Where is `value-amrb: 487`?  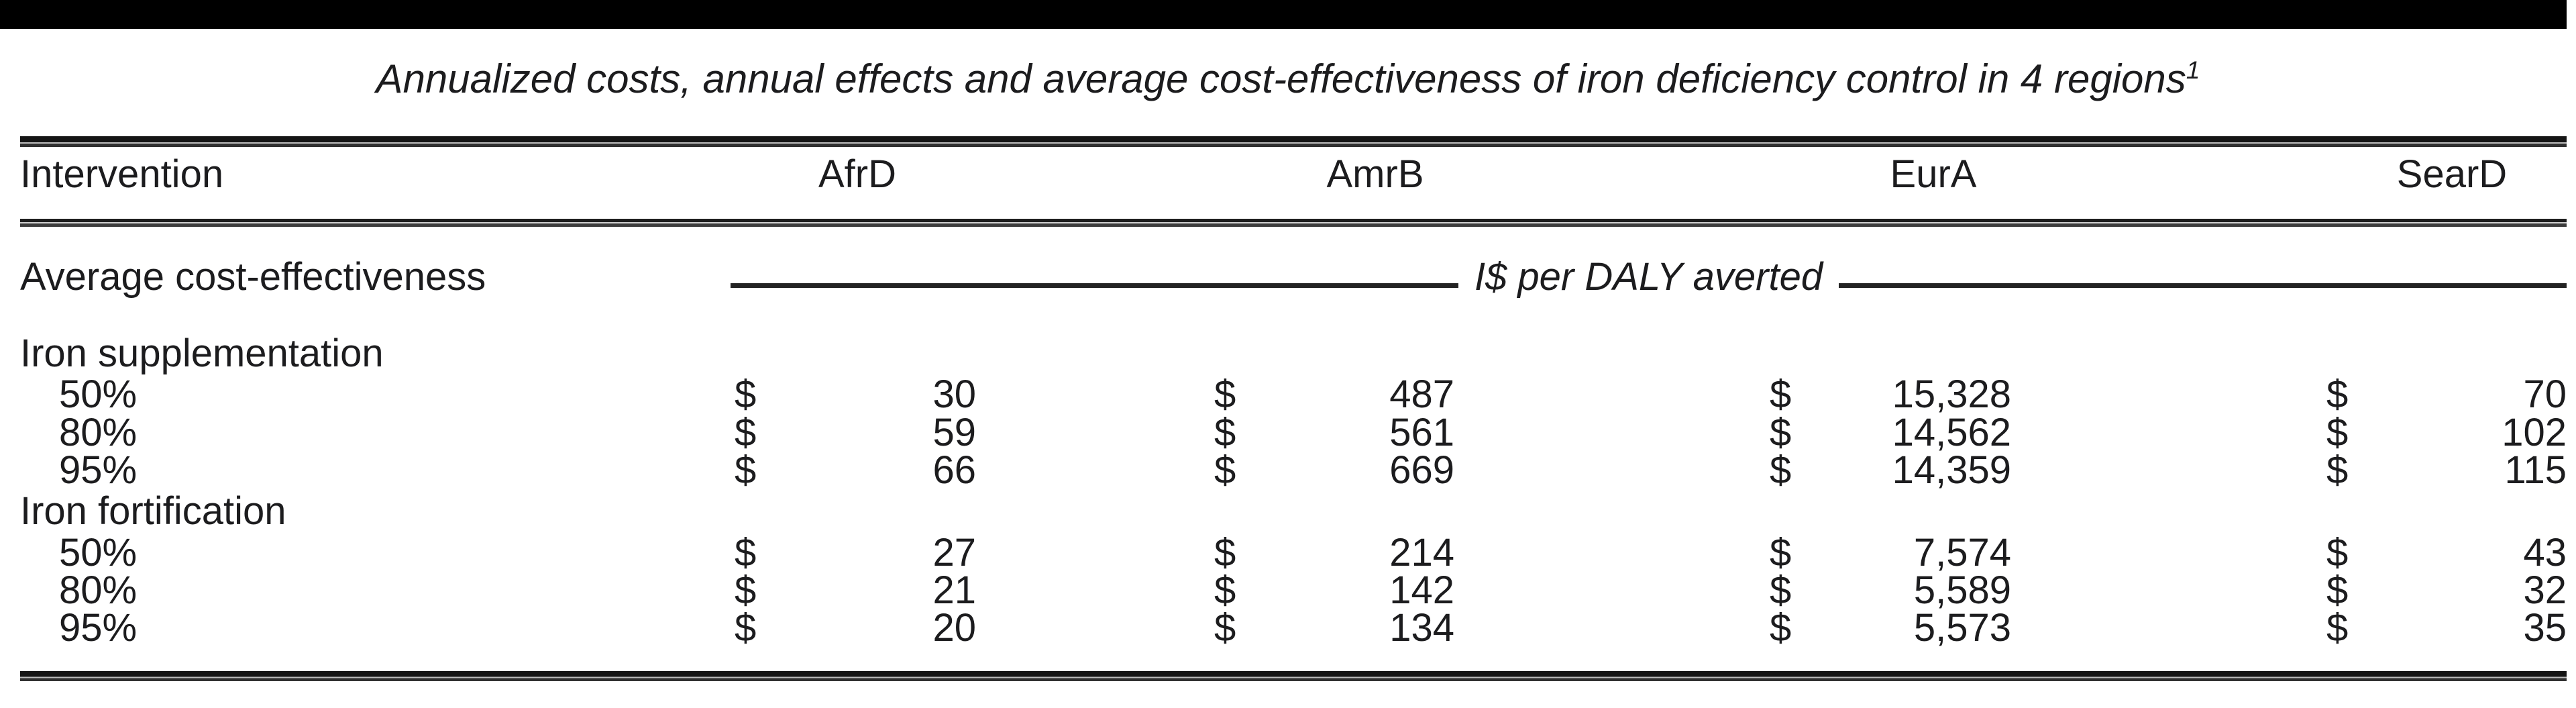 value-amrb: 487 is located at coordinates (1421, 394).